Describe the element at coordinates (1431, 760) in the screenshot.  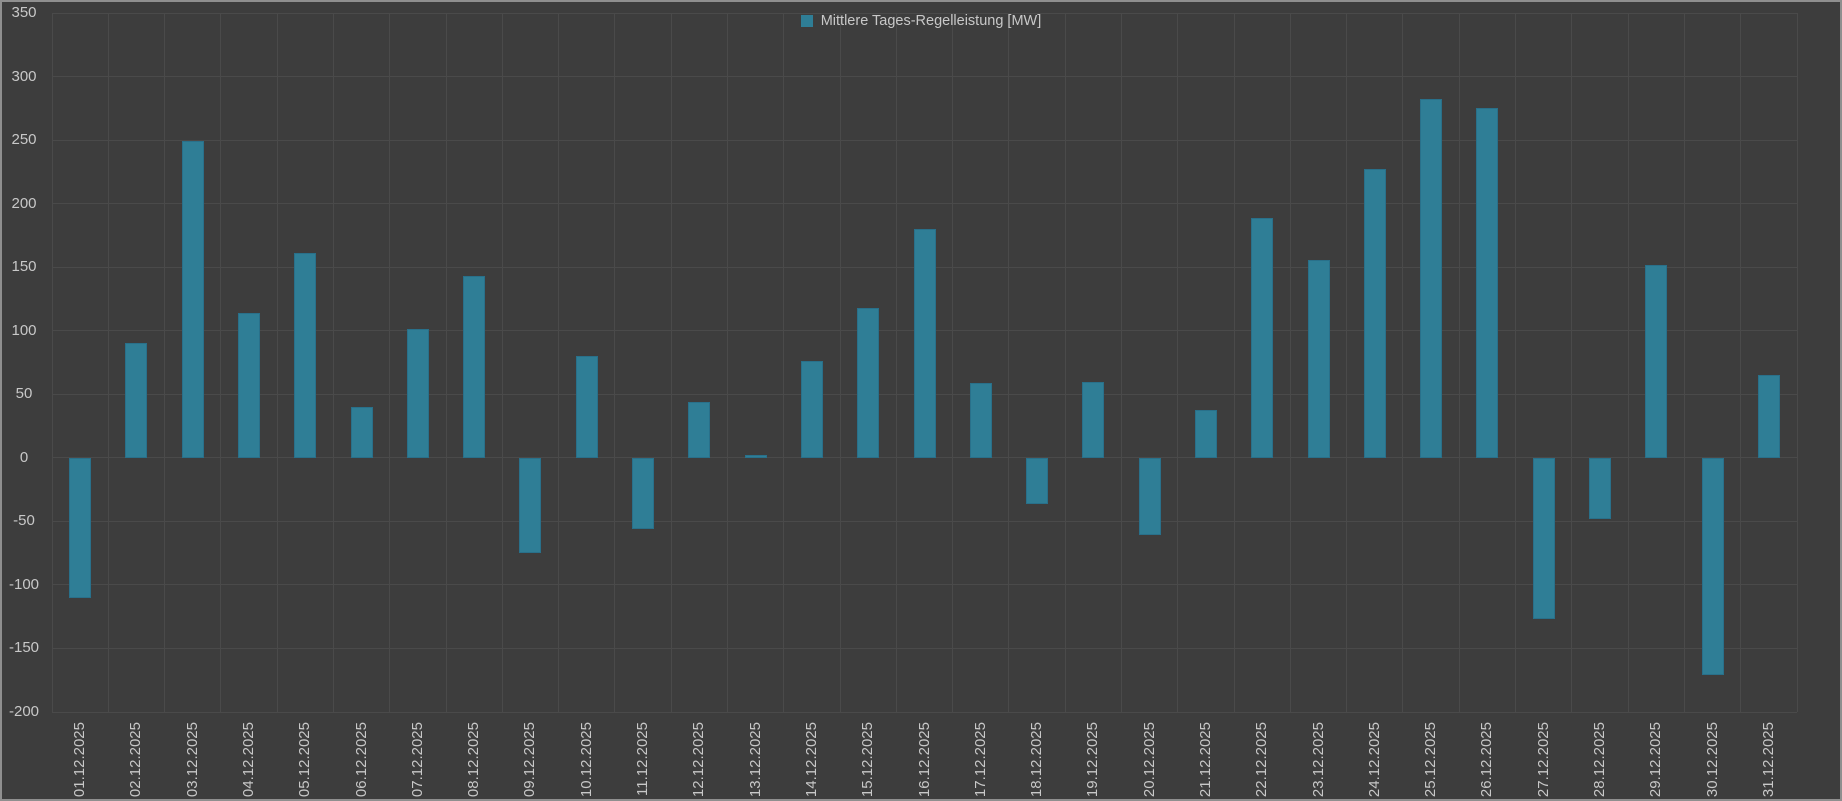
I see `x-axis-category-label: 25.12.2025` at that location.